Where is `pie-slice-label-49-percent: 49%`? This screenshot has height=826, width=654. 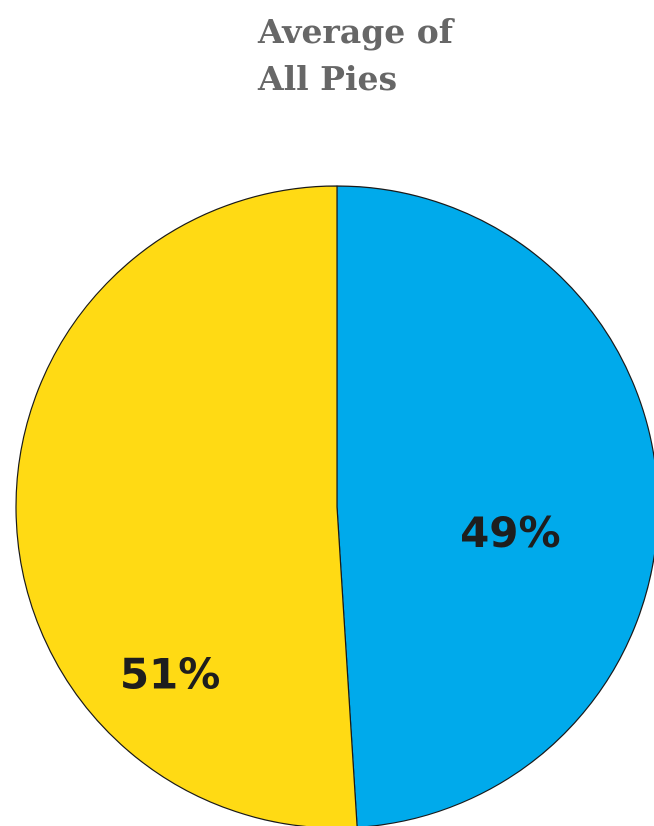
pie-slice-label-49-percent: 49% is located at coordinates (510, 532).